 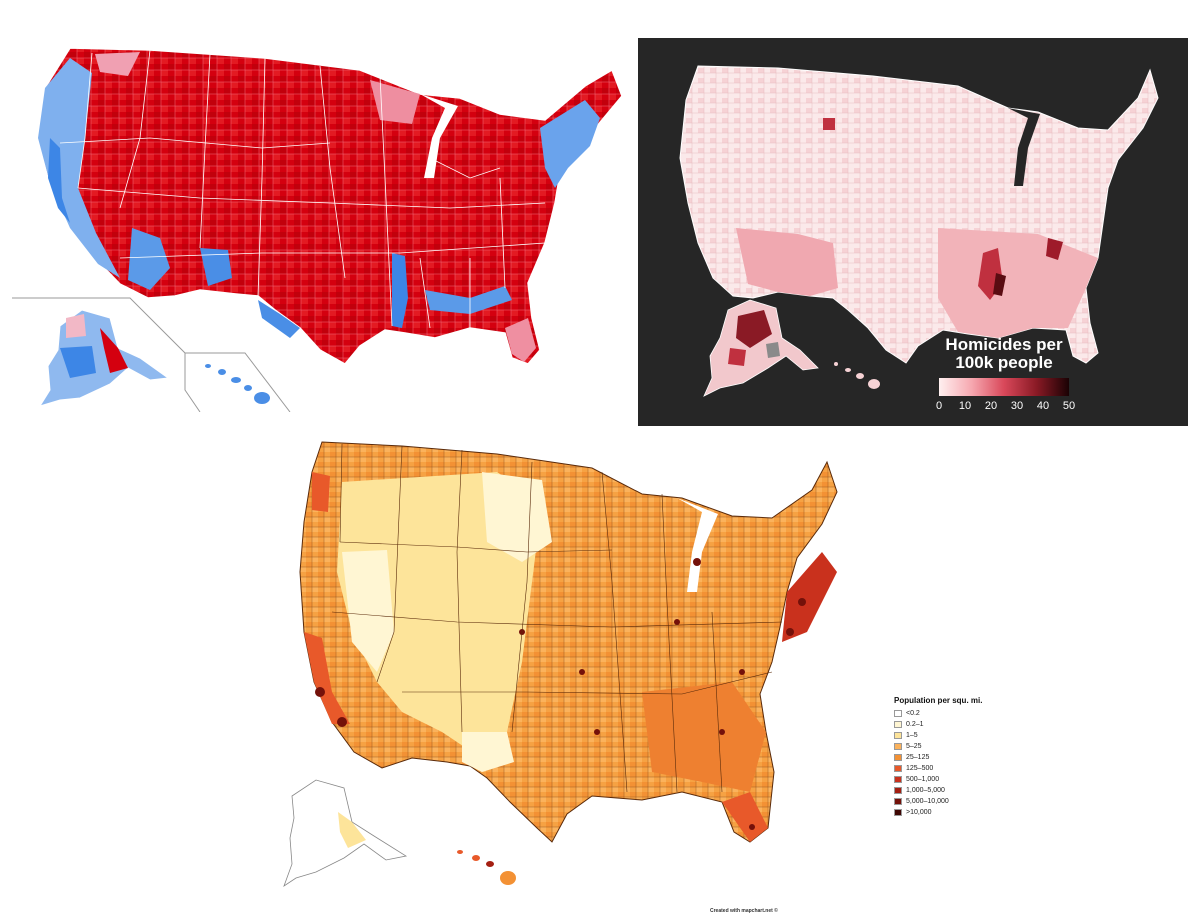 I want to click on northeast-blue-region, so click(x=570, y=144).